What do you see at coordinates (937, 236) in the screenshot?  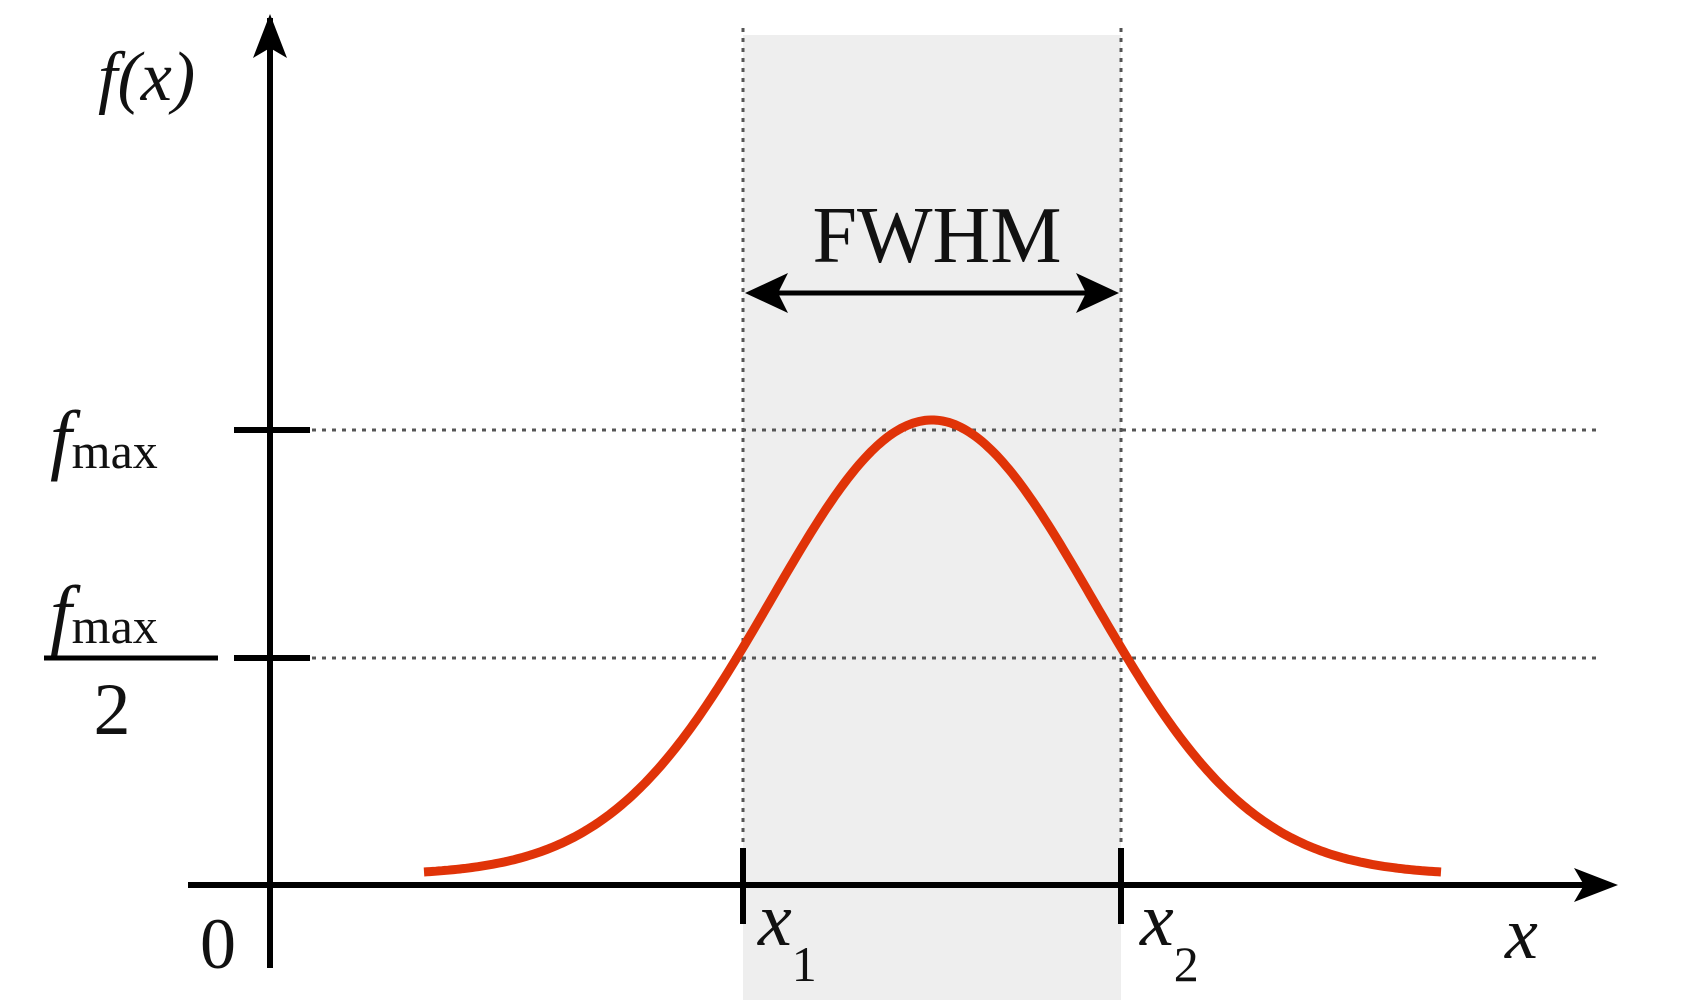 I see `fwhm-label: FWHM` at bounding box center [937, 236].